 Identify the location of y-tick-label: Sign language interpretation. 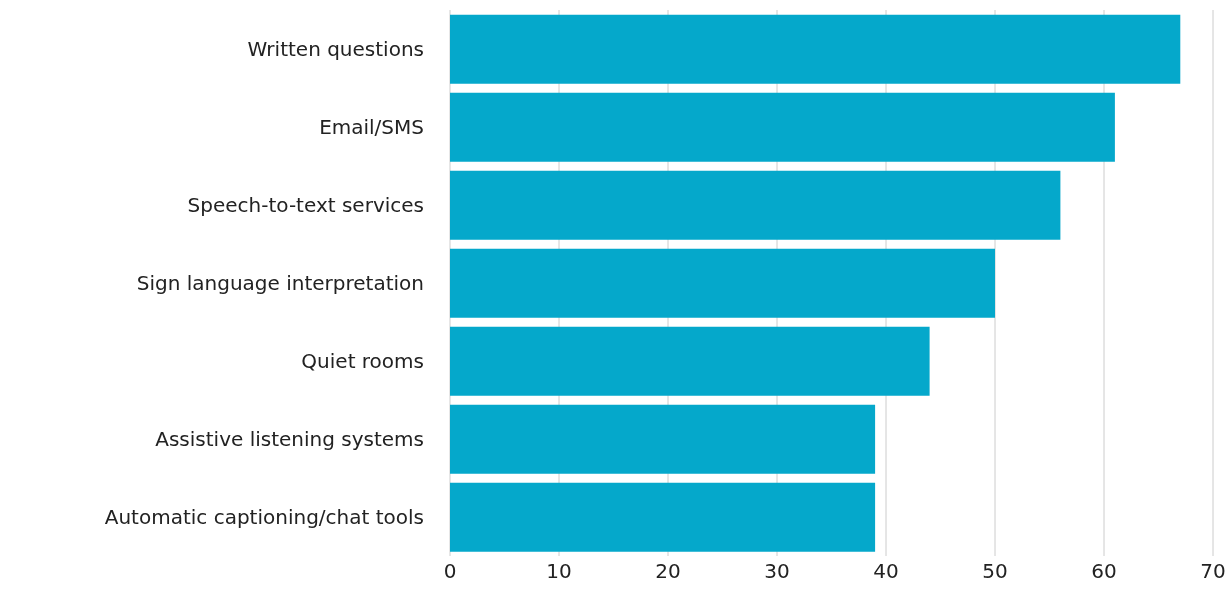
(280, 283).